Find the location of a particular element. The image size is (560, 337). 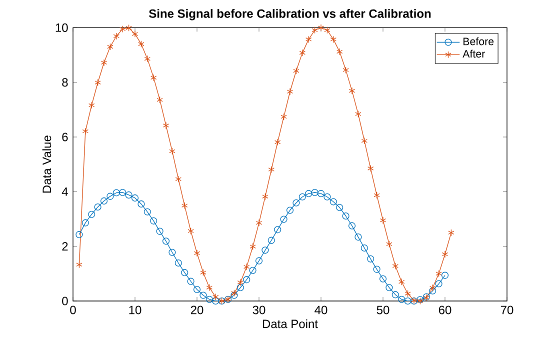

x-tick-label: 60 is located at coordinates (445, 310).